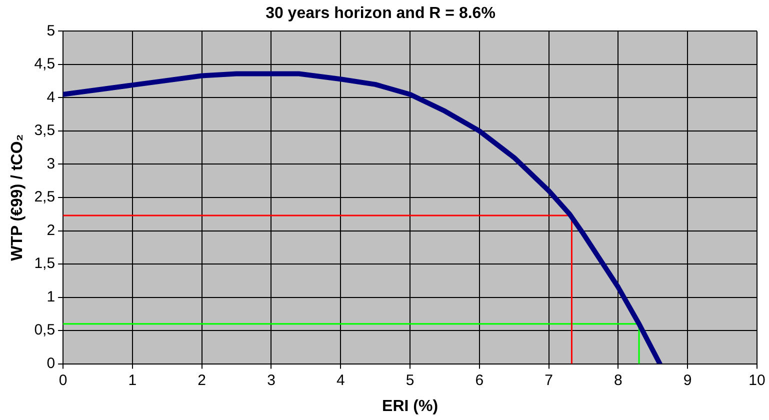 The image size is (769, 420). I want to click on y-tick-label: 4, so click(51, 97).